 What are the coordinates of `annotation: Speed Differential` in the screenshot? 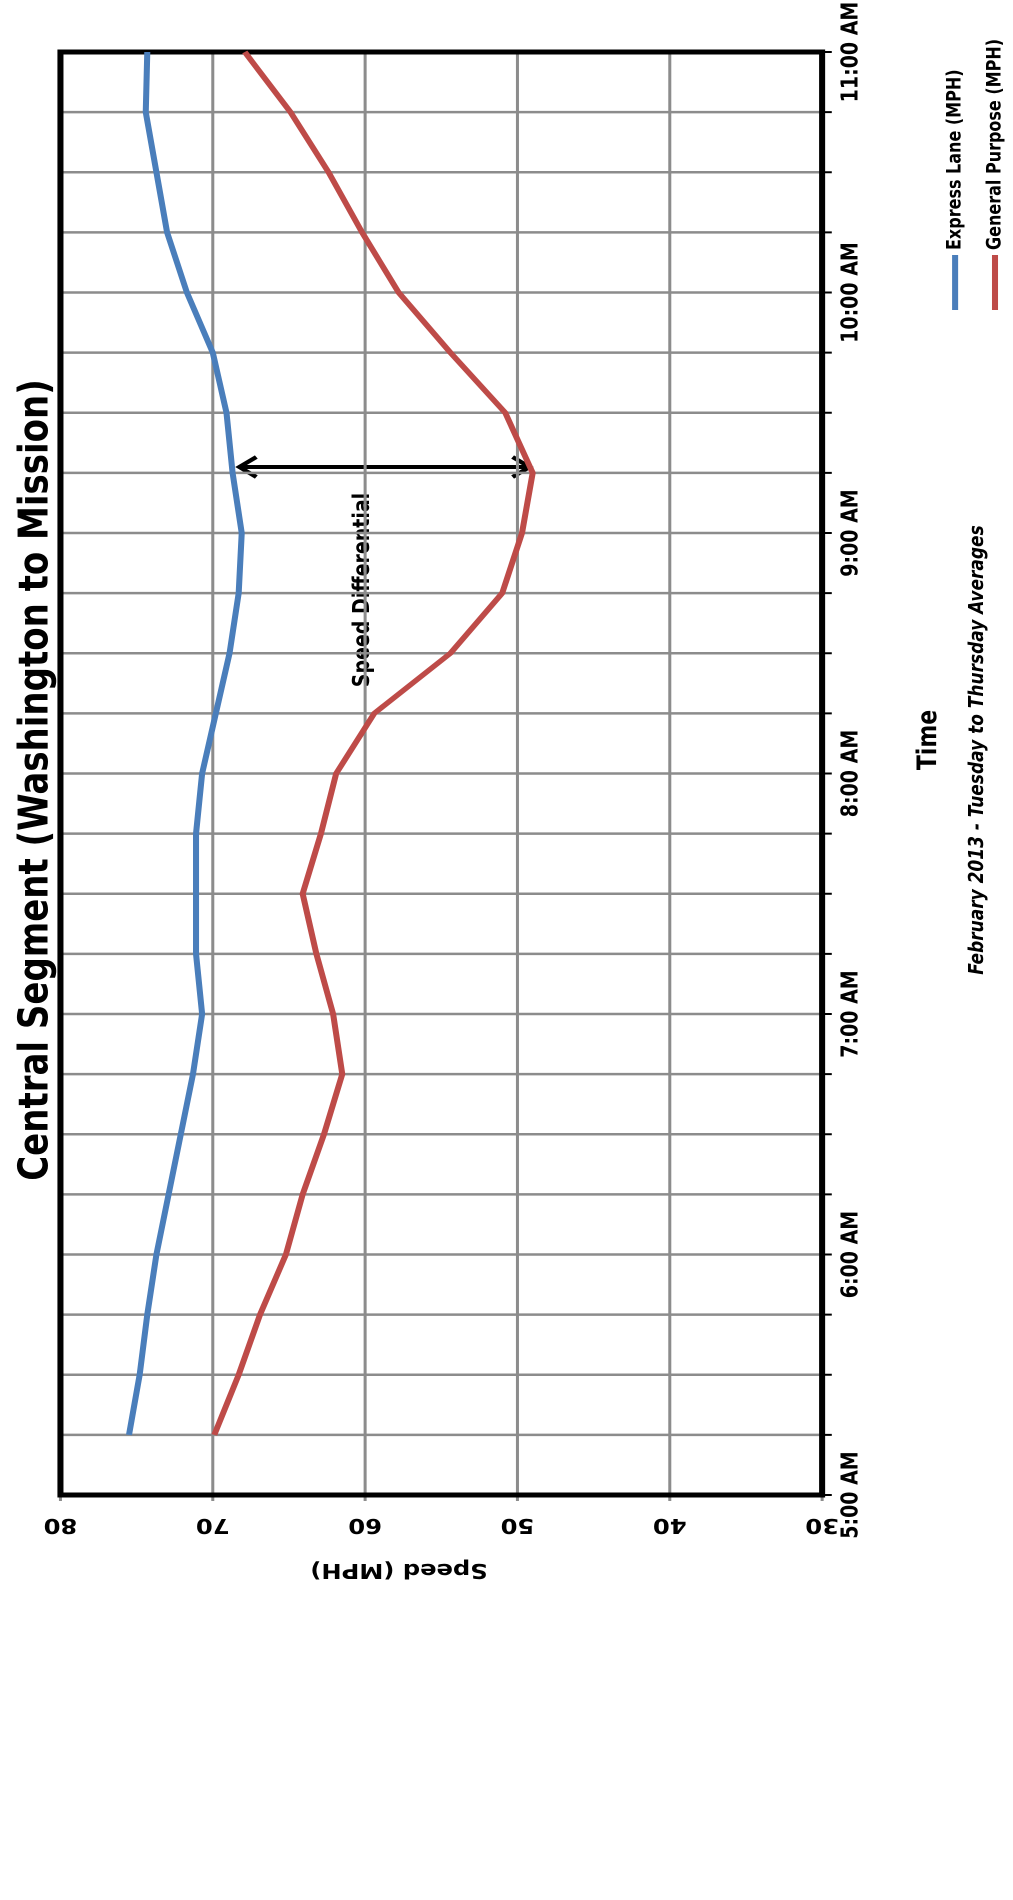 It's located at (360, 590).